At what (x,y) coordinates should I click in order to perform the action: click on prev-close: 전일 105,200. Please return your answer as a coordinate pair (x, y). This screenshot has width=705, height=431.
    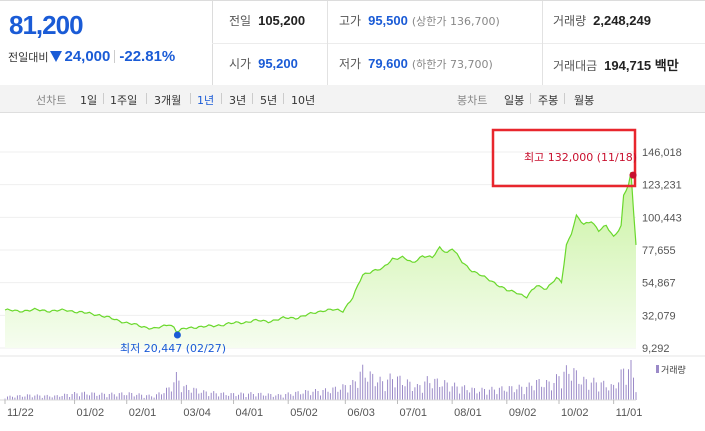
    Looking at the image, I should click on (267, 20).